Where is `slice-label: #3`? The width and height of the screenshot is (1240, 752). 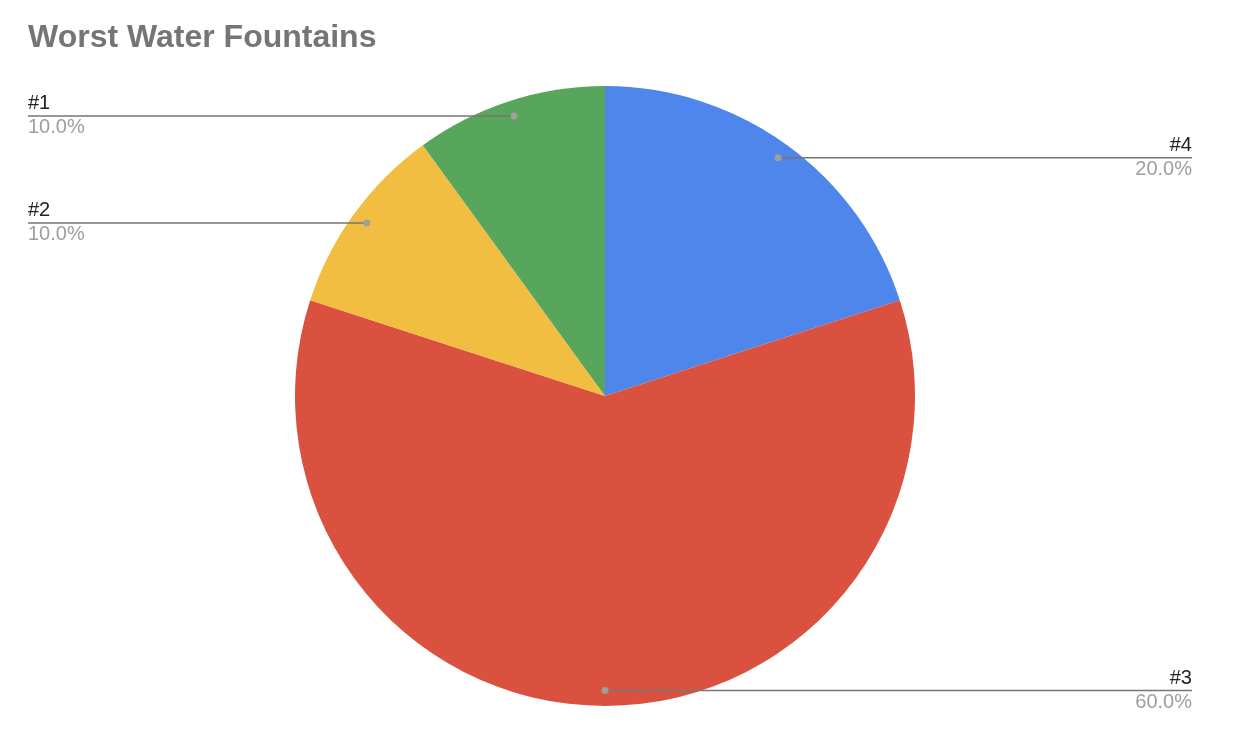
slice-label: #3 is located at coordinates (1180, 677).